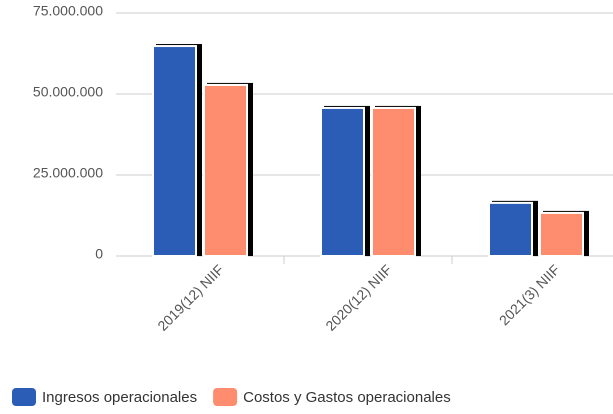  I want to click on legend-label: Costos y Gastos operacionales, so click(347, 397).